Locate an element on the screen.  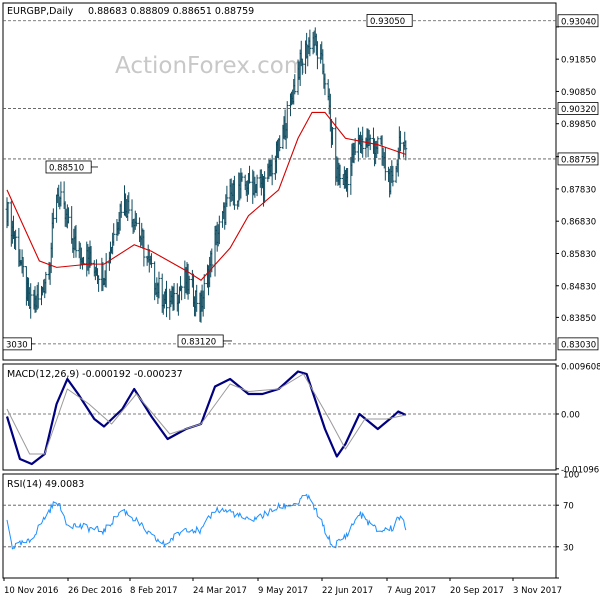
symbol-label: EURGBP,Daily is located at coordinates (40, 11).